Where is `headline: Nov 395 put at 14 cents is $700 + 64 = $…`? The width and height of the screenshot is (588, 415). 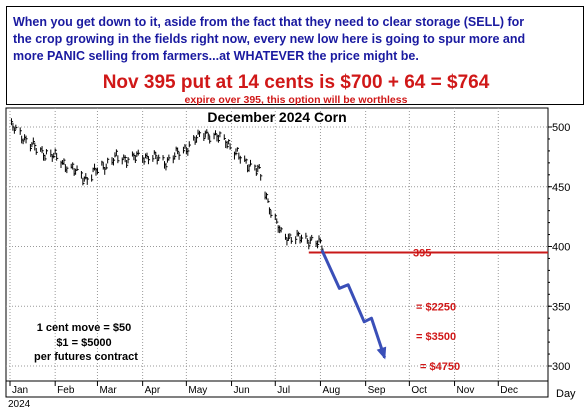
headline: Nov 395 put at 14 cents is $700 + 64 = $… is located at coordinates (296, 82).